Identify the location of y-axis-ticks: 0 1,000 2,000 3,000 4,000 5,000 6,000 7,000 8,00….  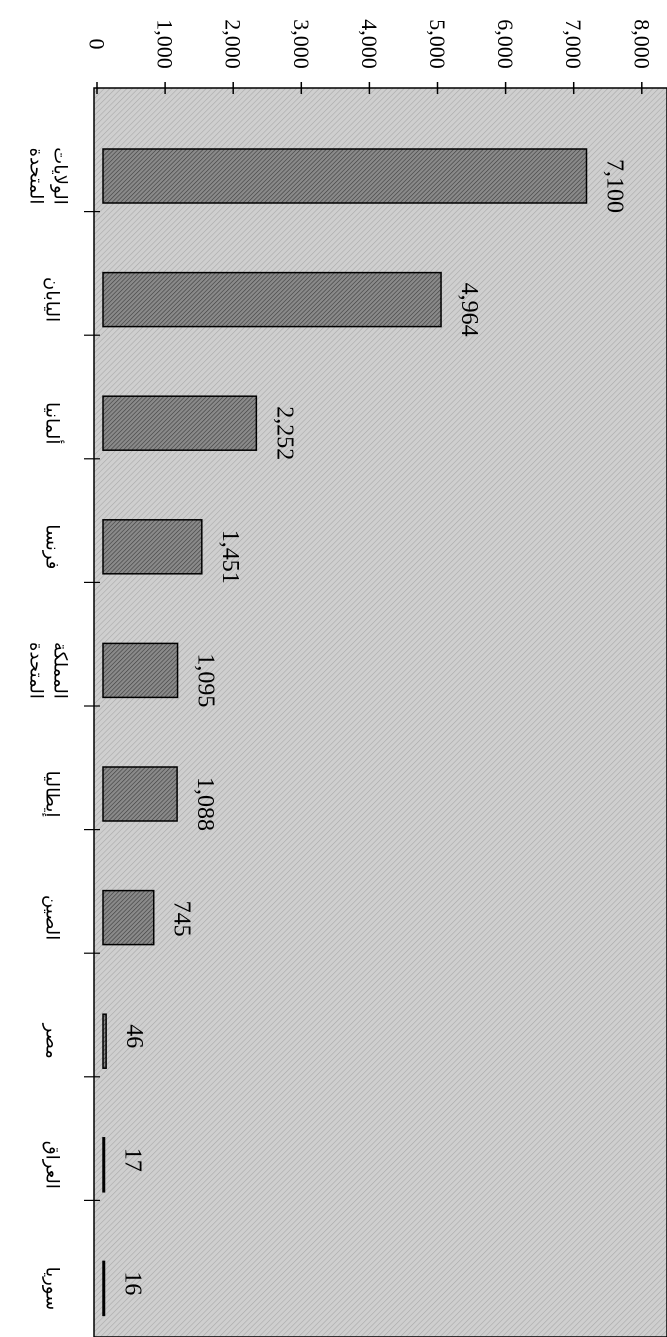
(369, 56).